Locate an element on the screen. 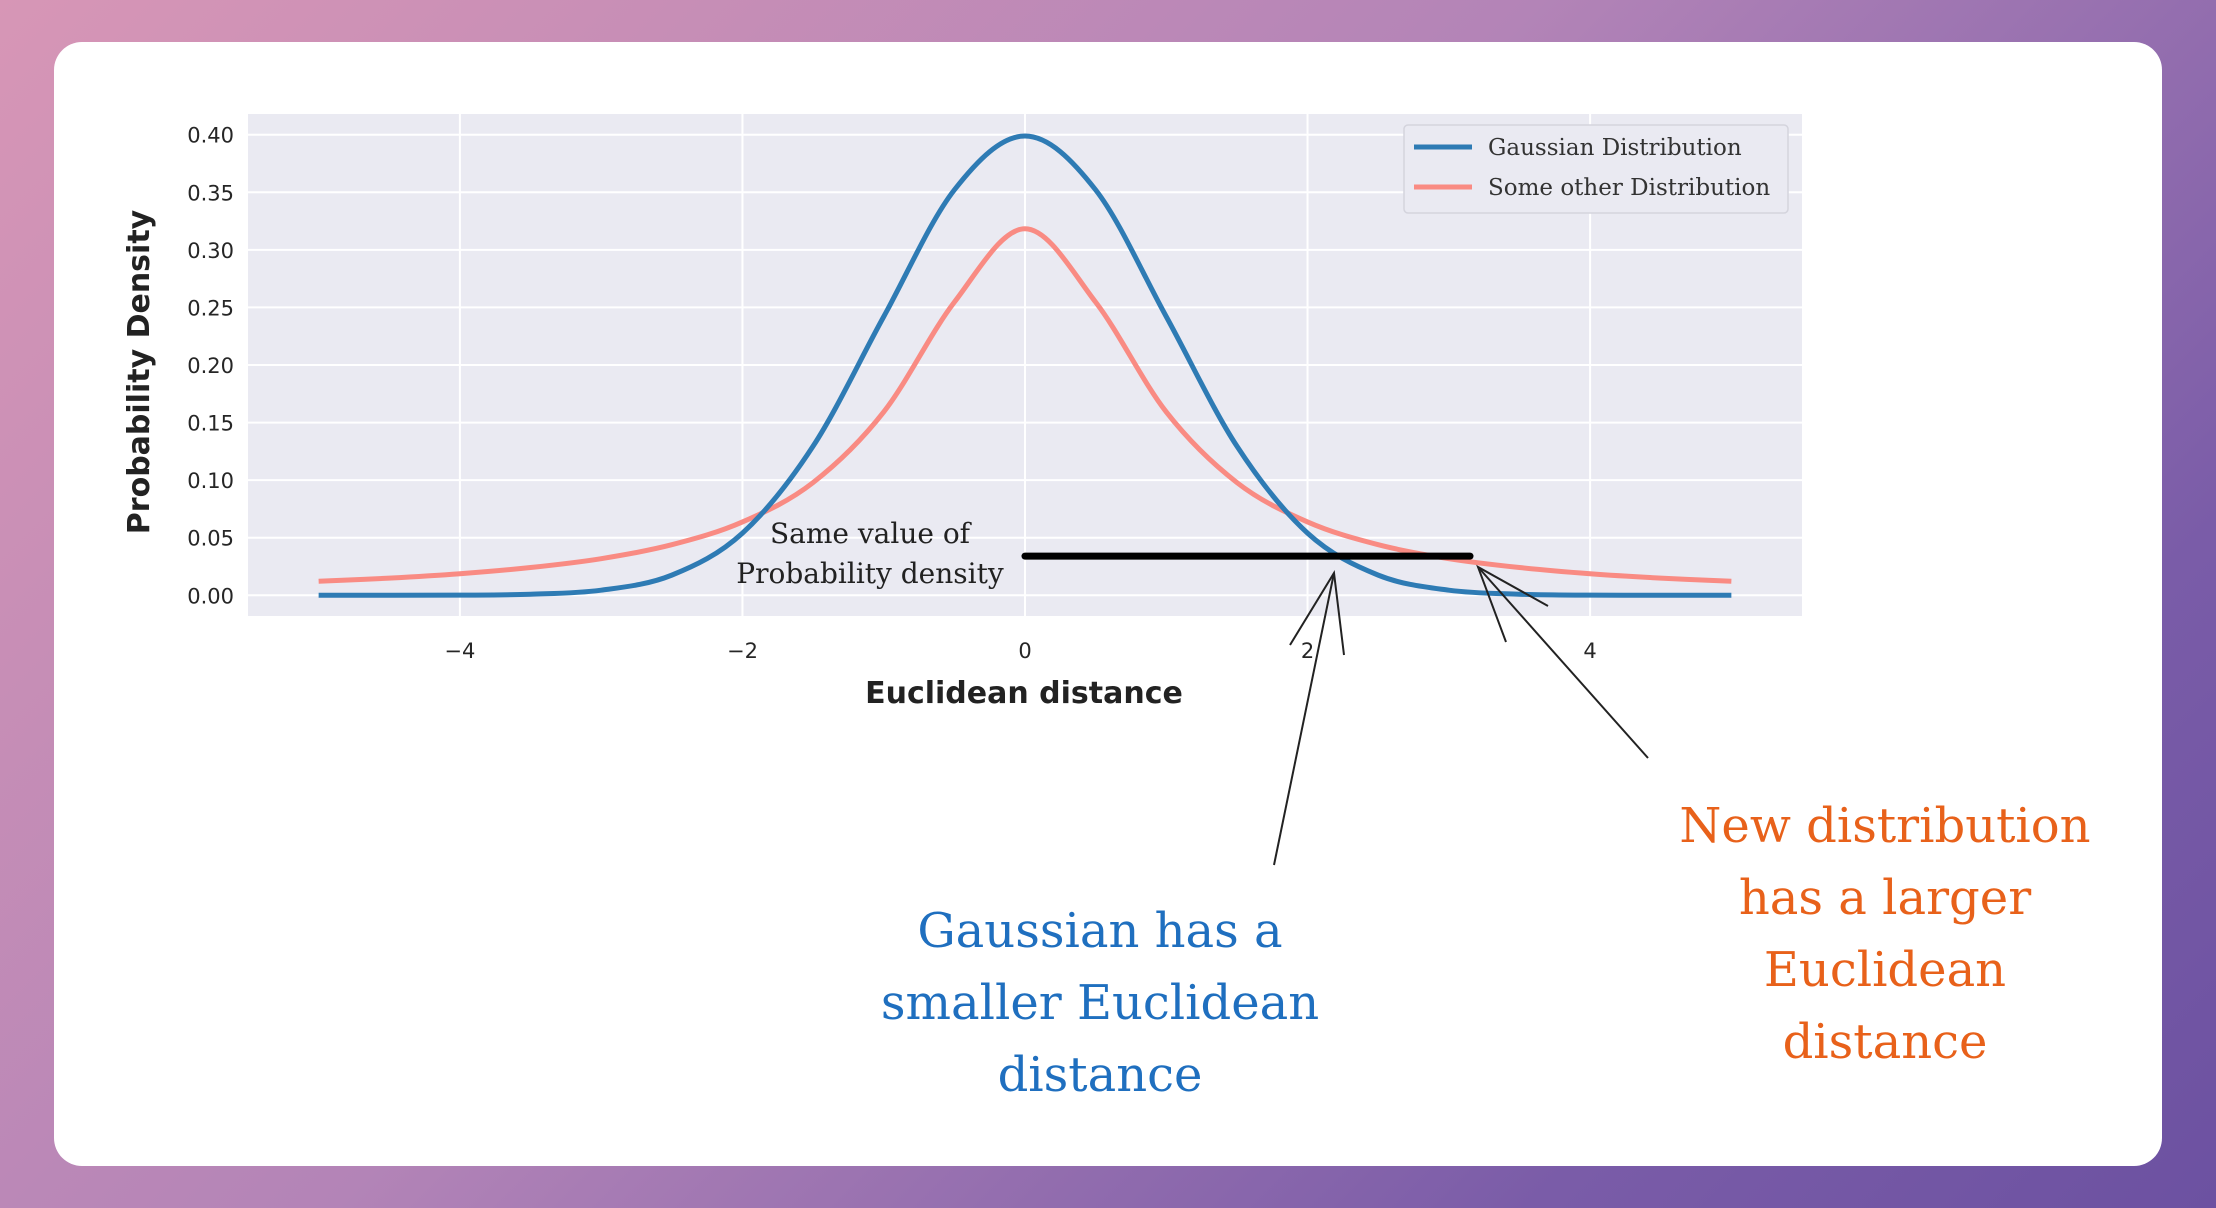  note-line-2: Probability density is located at coordinates (870, 573).